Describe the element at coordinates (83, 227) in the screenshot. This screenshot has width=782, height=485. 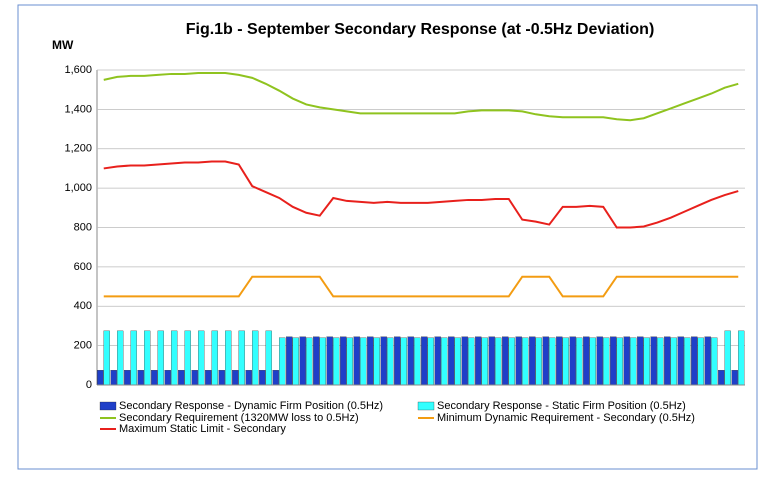
I see `y-tick-label: 800` at that location.